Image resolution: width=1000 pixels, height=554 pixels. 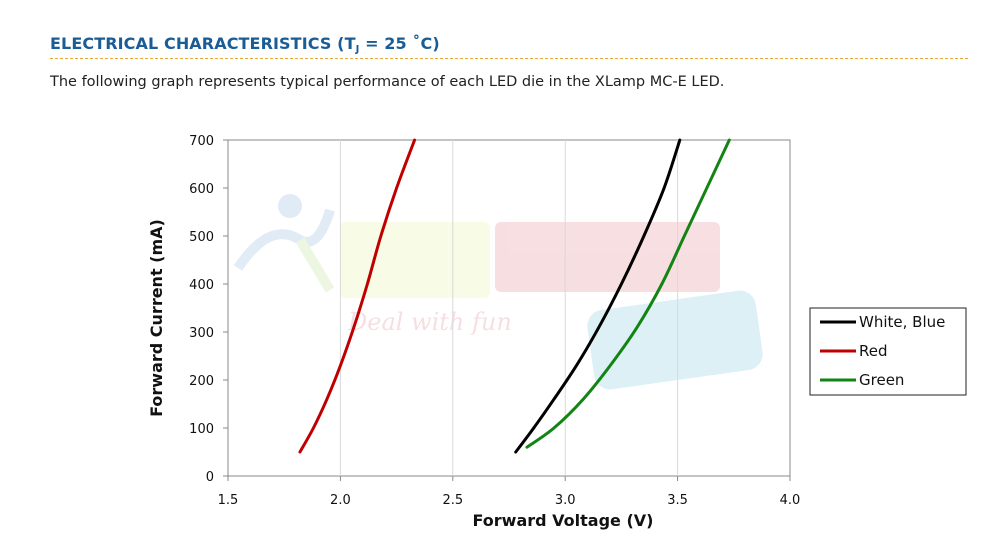 What do you see at coordinates (563, 520) in the screenshot?
I see `x-axis-title: Forward Voltage (V)` at bounding box center [563, 520].